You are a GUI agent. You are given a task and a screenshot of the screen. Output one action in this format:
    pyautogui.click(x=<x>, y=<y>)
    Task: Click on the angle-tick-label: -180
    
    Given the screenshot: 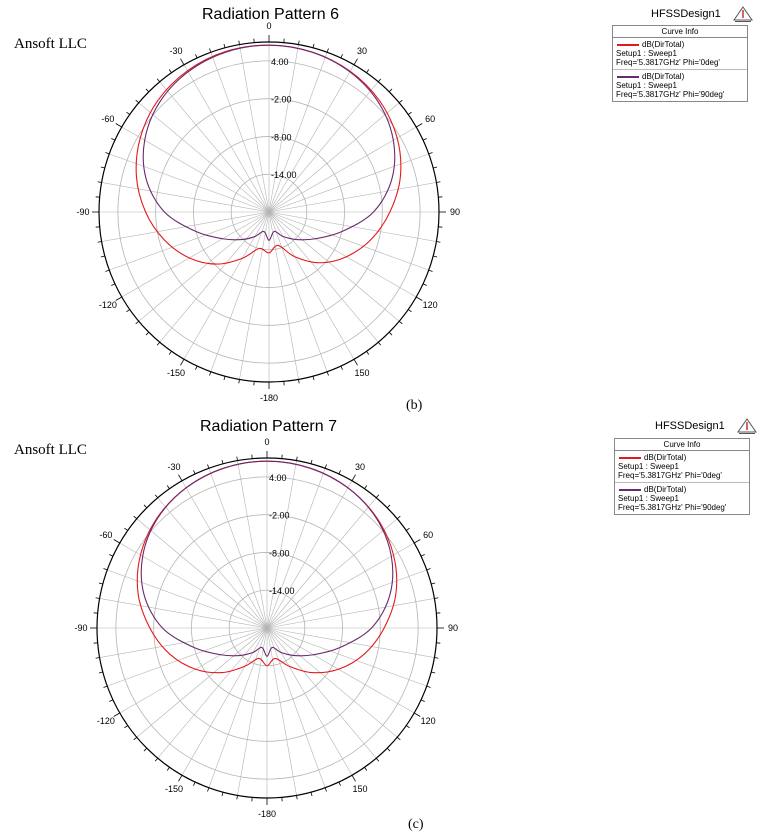 What is the action you would take?
    pyautogui.click(x=269, y=398)
    